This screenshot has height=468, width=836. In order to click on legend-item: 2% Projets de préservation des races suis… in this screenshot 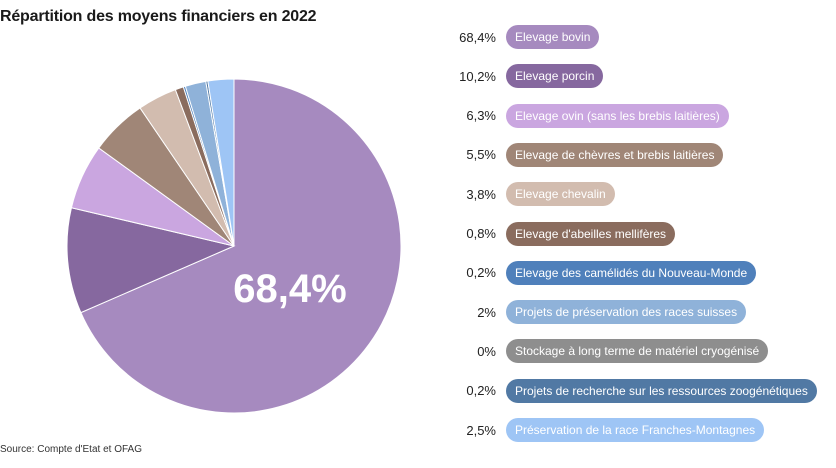, I will do `click(593, 312)`.